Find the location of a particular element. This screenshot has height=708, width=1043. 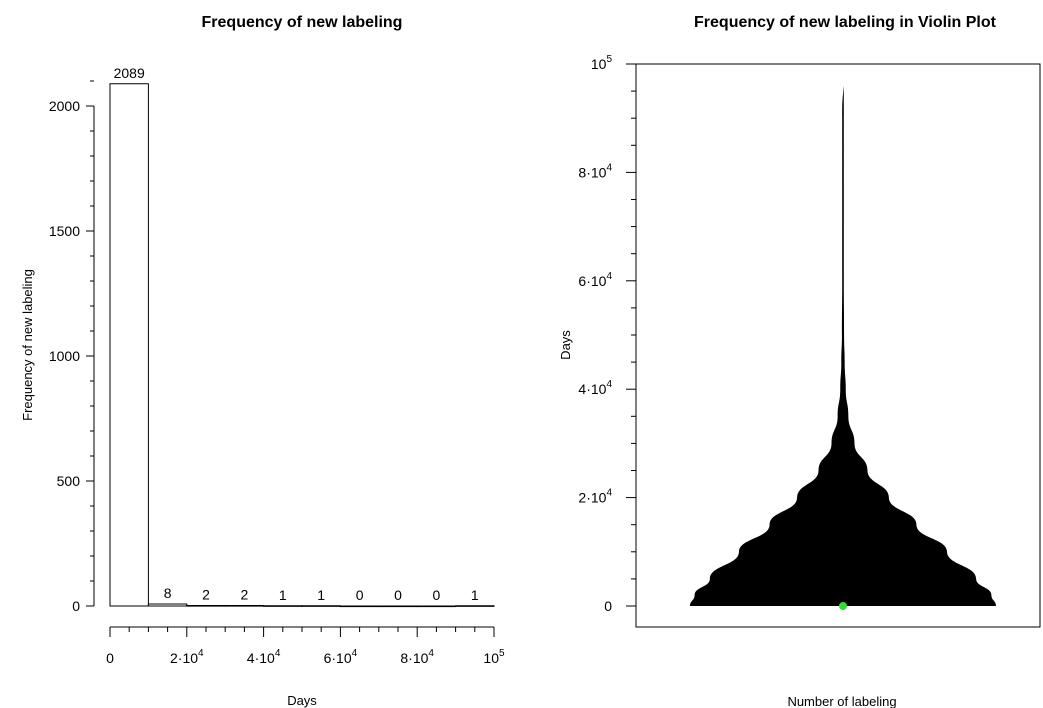

histogram-x-tick-label: 2·10⁴ is located at coordinates (187, 657).